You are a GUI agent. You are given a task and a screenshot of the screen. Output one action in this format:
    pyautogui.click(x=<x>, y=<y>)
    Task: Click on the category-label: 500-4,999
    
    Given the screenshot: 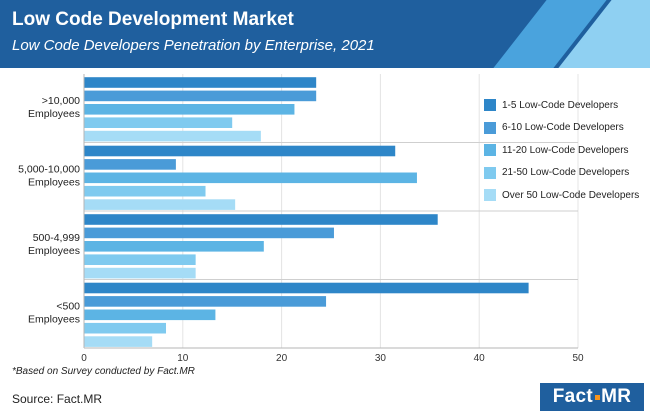 What is the action you would take?
    pyautogui.click(x=56, y=238)
    